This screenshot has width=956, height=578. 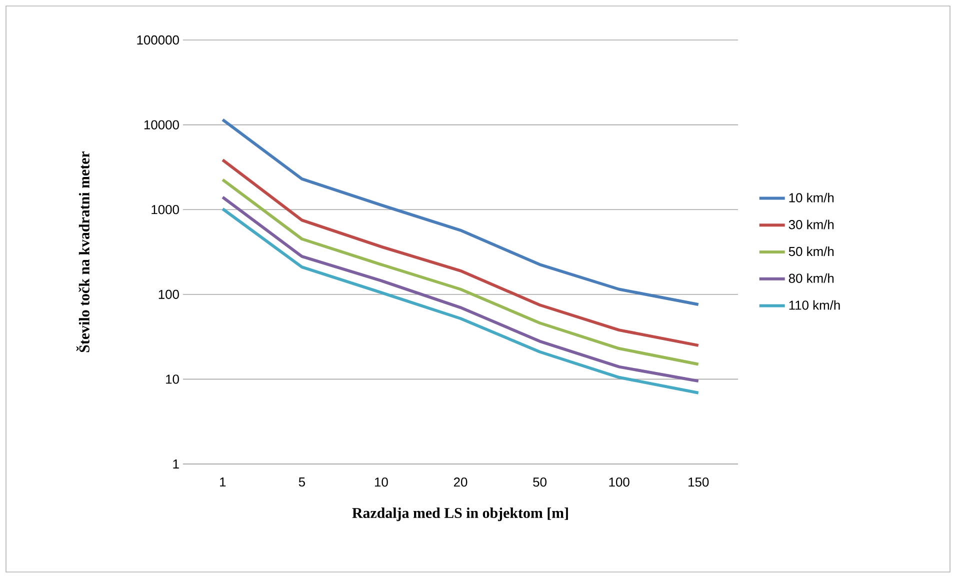 I want to click on y-tick-label: 10, so click(x=172, y=379).